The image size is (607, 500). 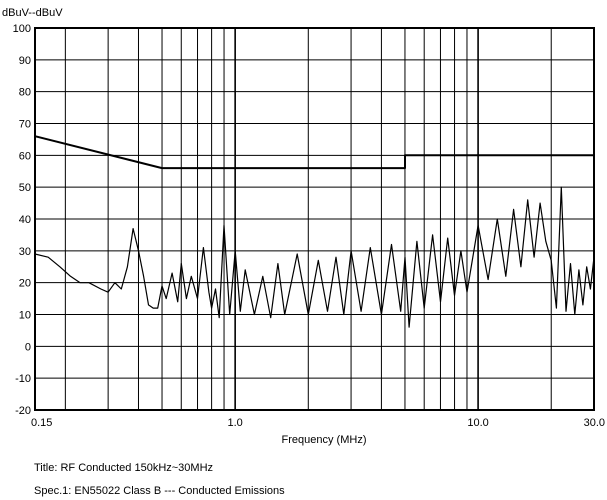 What do you see at coordinates (25, 93) in the screenshot?
I see `y-tick-label: 80` at bounding box center [25, 93].